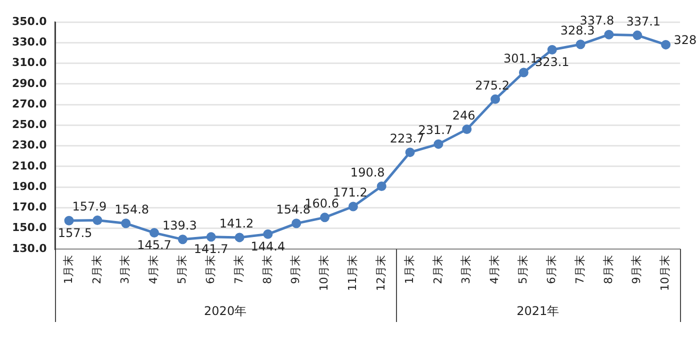 This screenshot has height=337, width=700. What do you see at coordinates (30, 145) in the screenshot?
I see `y-tick-label: 230.0` at bounding box center [30, 145].